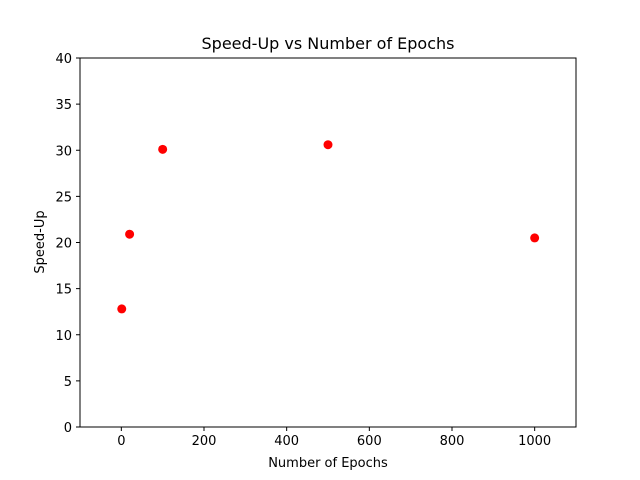 The width and height of the screenshot is (640, 480). What do you see at coordinates (204, 441) in the screenshot?
I see `x-tick-label: 200` at bounding box center [204, 441].